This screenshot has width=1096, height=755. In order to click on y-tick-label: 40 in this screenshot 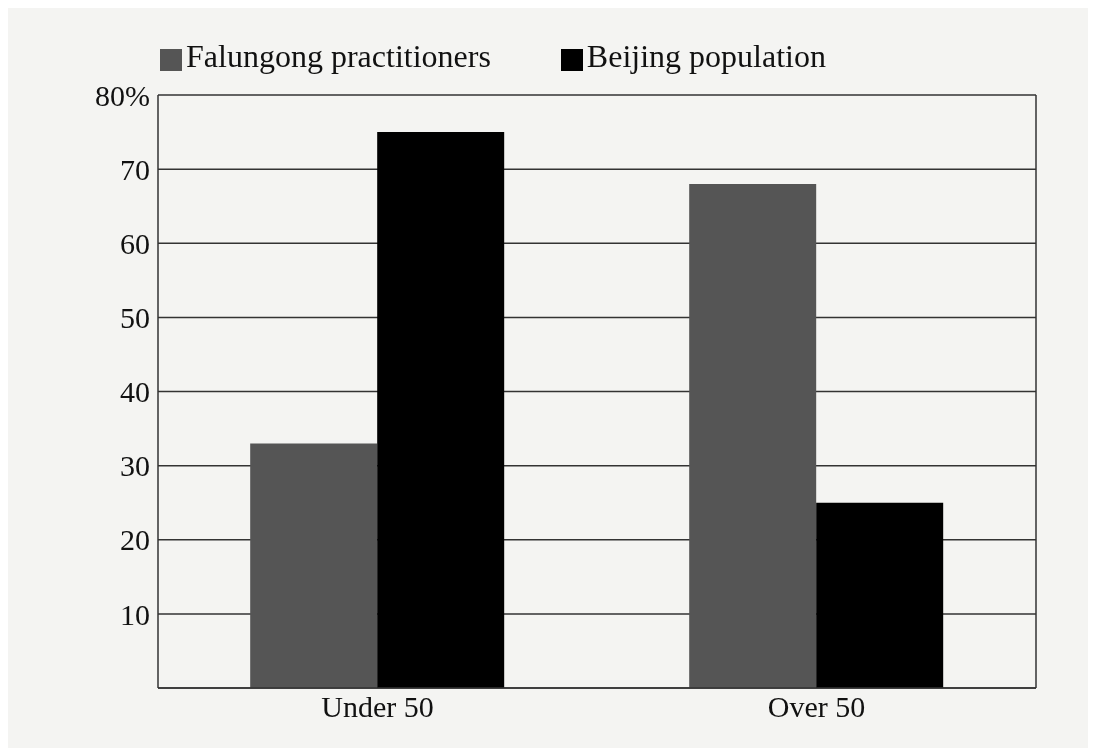, I will do `click(135, 392)`.